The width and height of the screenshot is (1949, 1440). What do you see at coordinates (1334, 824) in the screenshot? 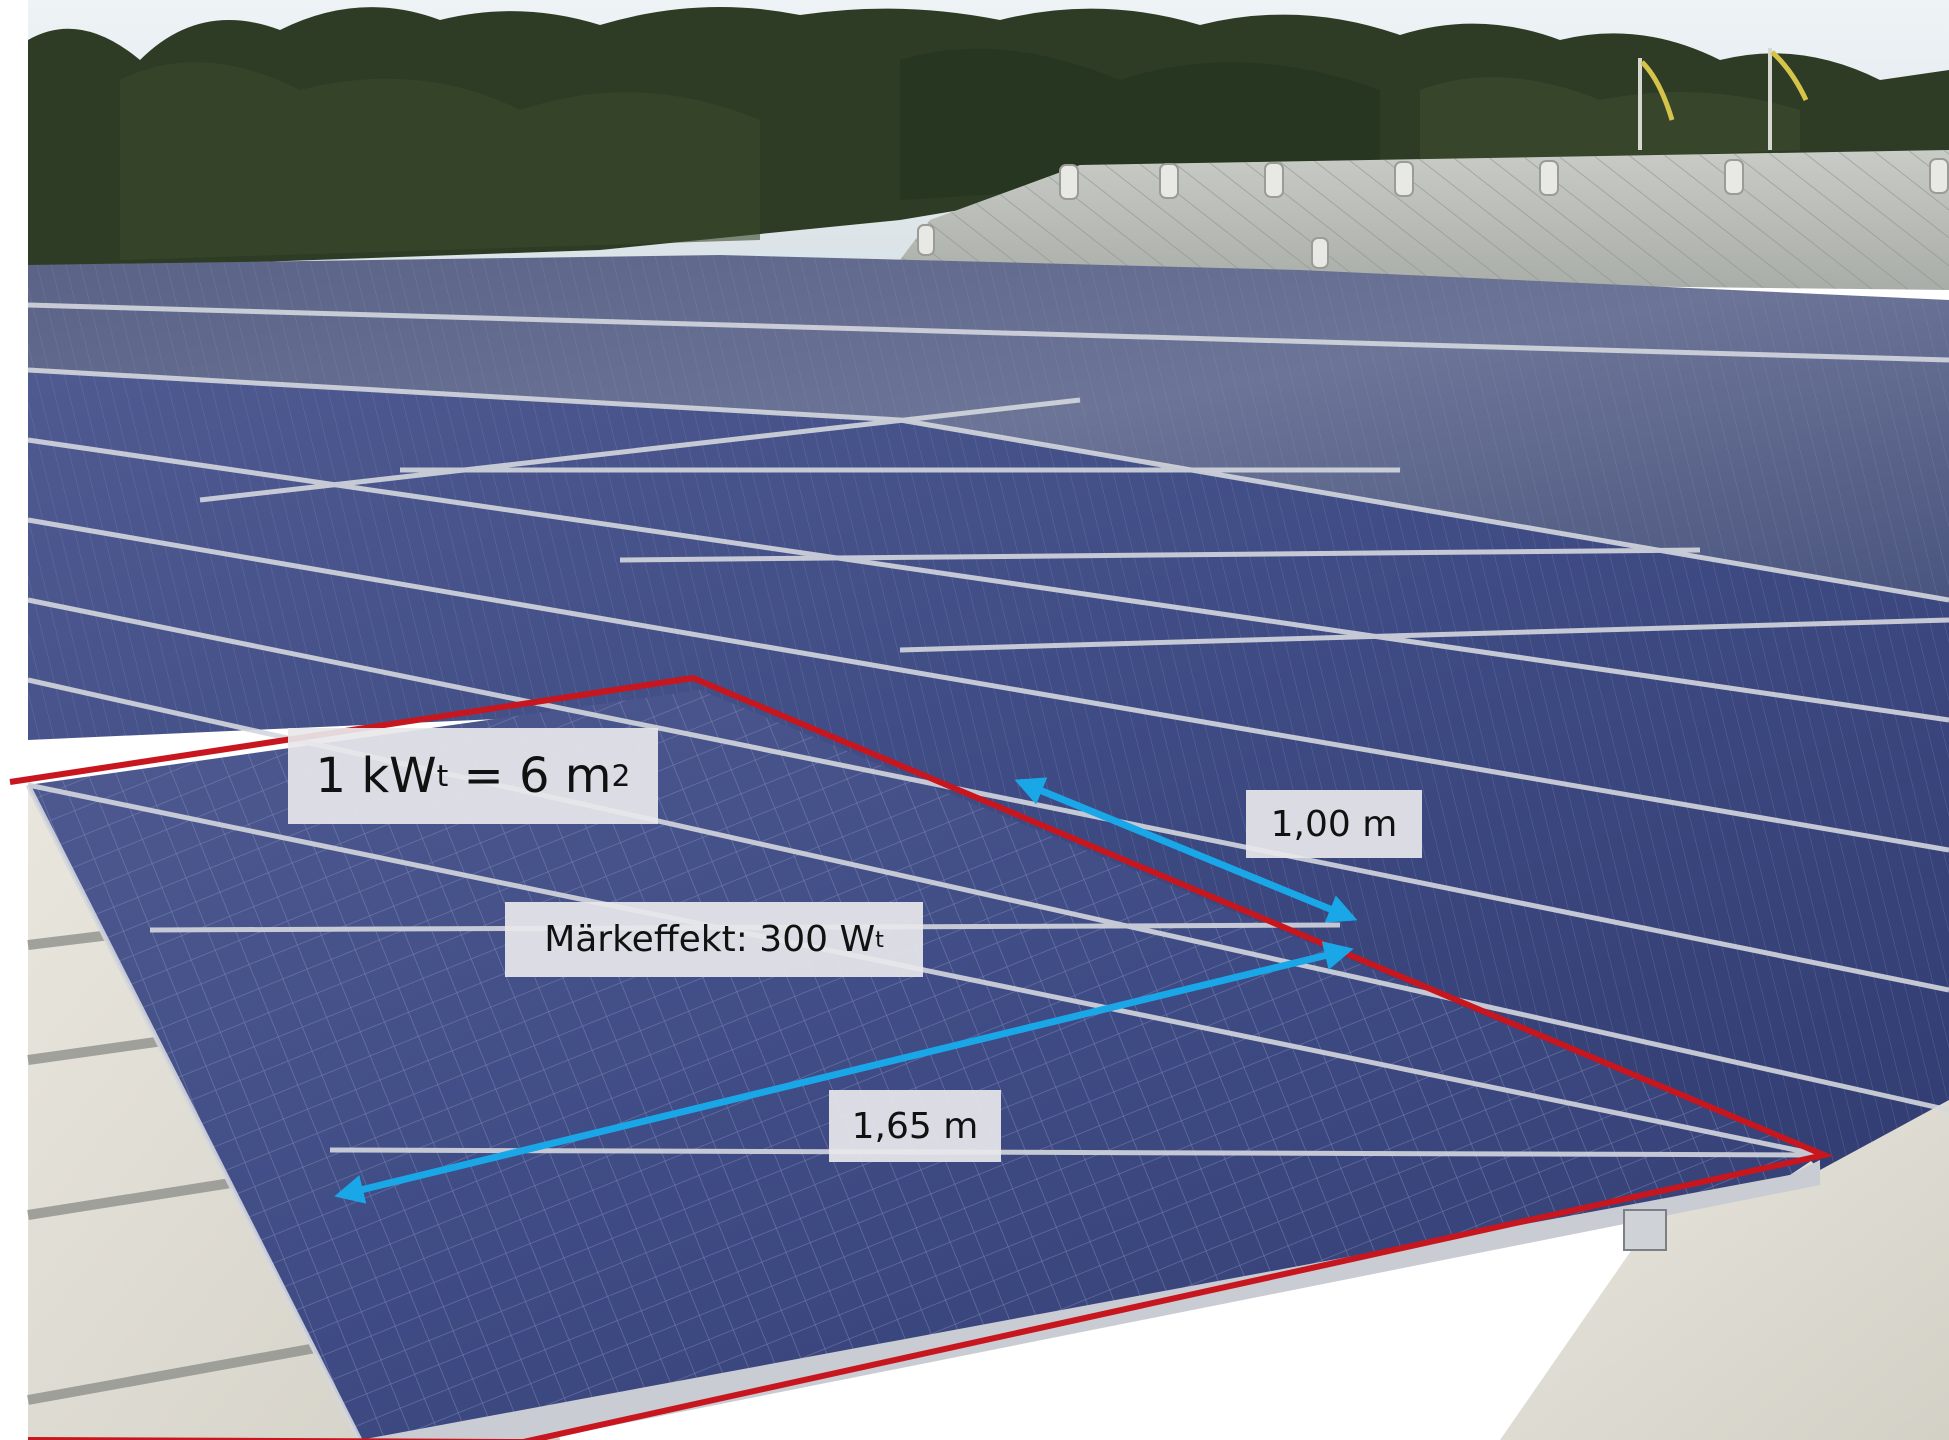
I see `panel-width-label: 1,00 m` at bounding box center [1334, 824].